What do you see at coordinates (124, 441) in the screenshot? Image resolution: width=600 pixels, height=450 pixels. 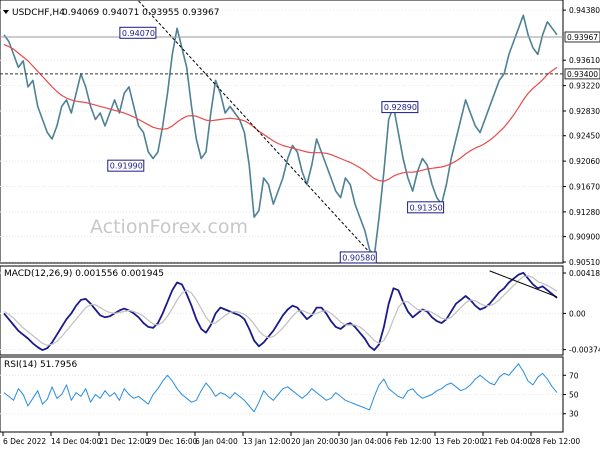 I see `x-tick-label: 21 Dec 12:00` at bounding box center [124, 441].